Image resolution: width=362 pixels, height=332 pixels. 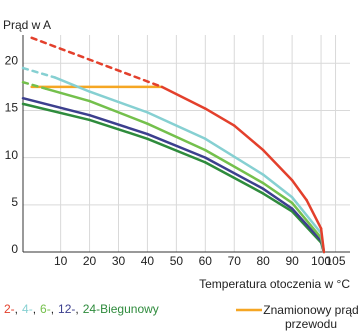 I want to click on legend-entry: 4-, so click(x=27, y=309).